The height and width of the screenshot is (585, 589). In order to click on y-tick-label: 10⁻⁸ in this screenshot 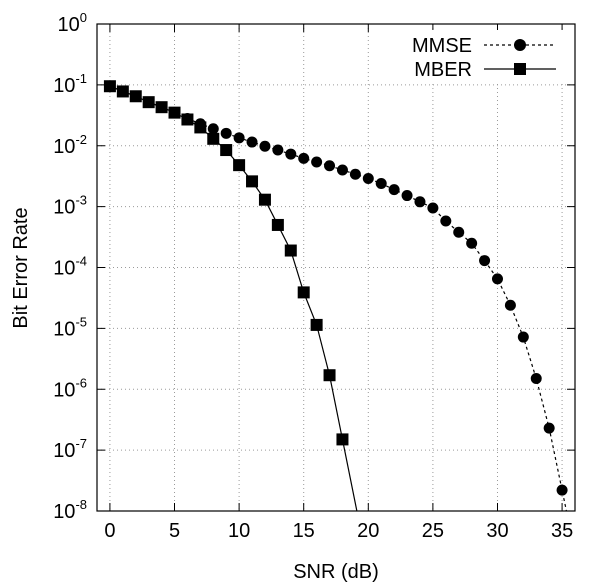, I will do `click(70, 510)`.